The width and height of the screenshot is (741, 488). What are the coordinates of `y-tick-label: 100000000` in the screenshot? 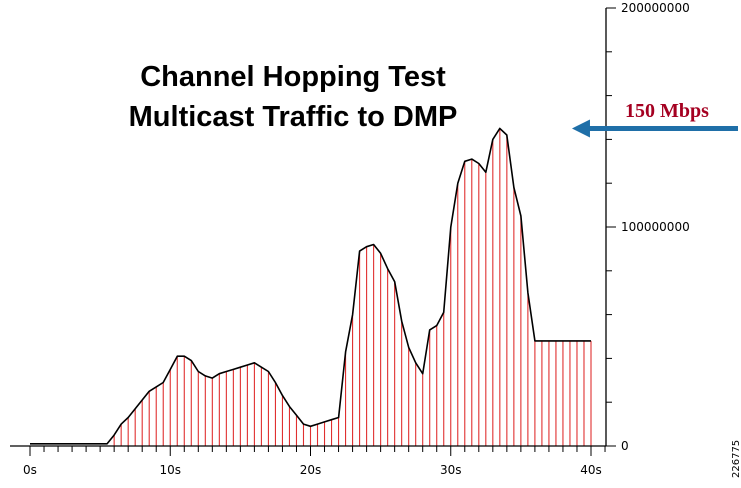 It's located at (655, 227).